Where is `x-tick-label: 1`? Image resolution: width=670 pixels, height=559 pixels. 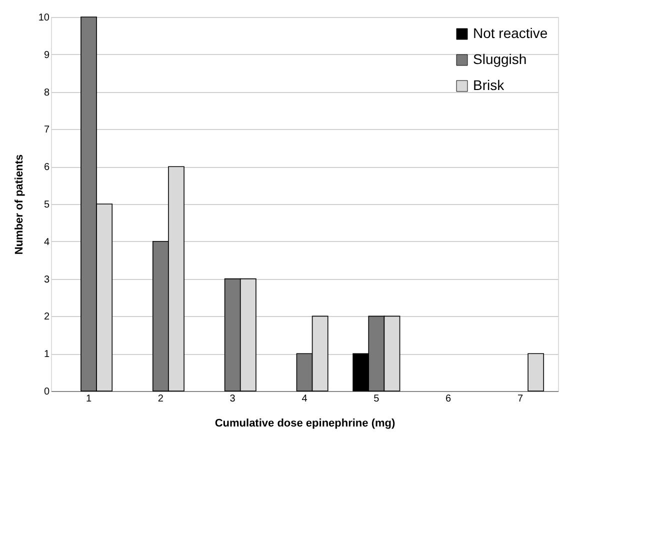 x-tick-label: 1 is located at coordinates (89, 399).